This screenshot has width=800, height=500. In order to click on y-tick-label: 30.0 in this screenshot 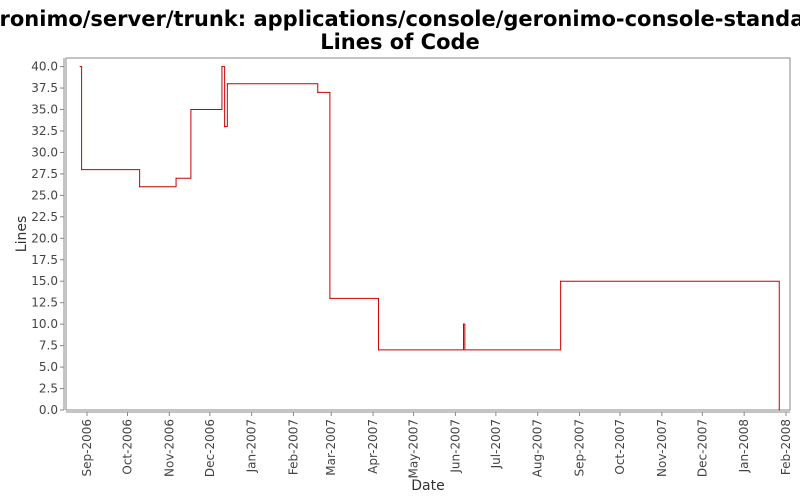, I will do `click(44, 152)`.